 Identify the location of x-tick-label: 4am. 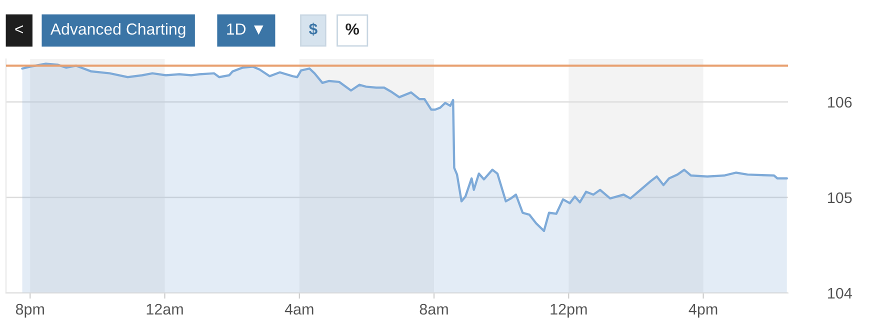
(299, 309).